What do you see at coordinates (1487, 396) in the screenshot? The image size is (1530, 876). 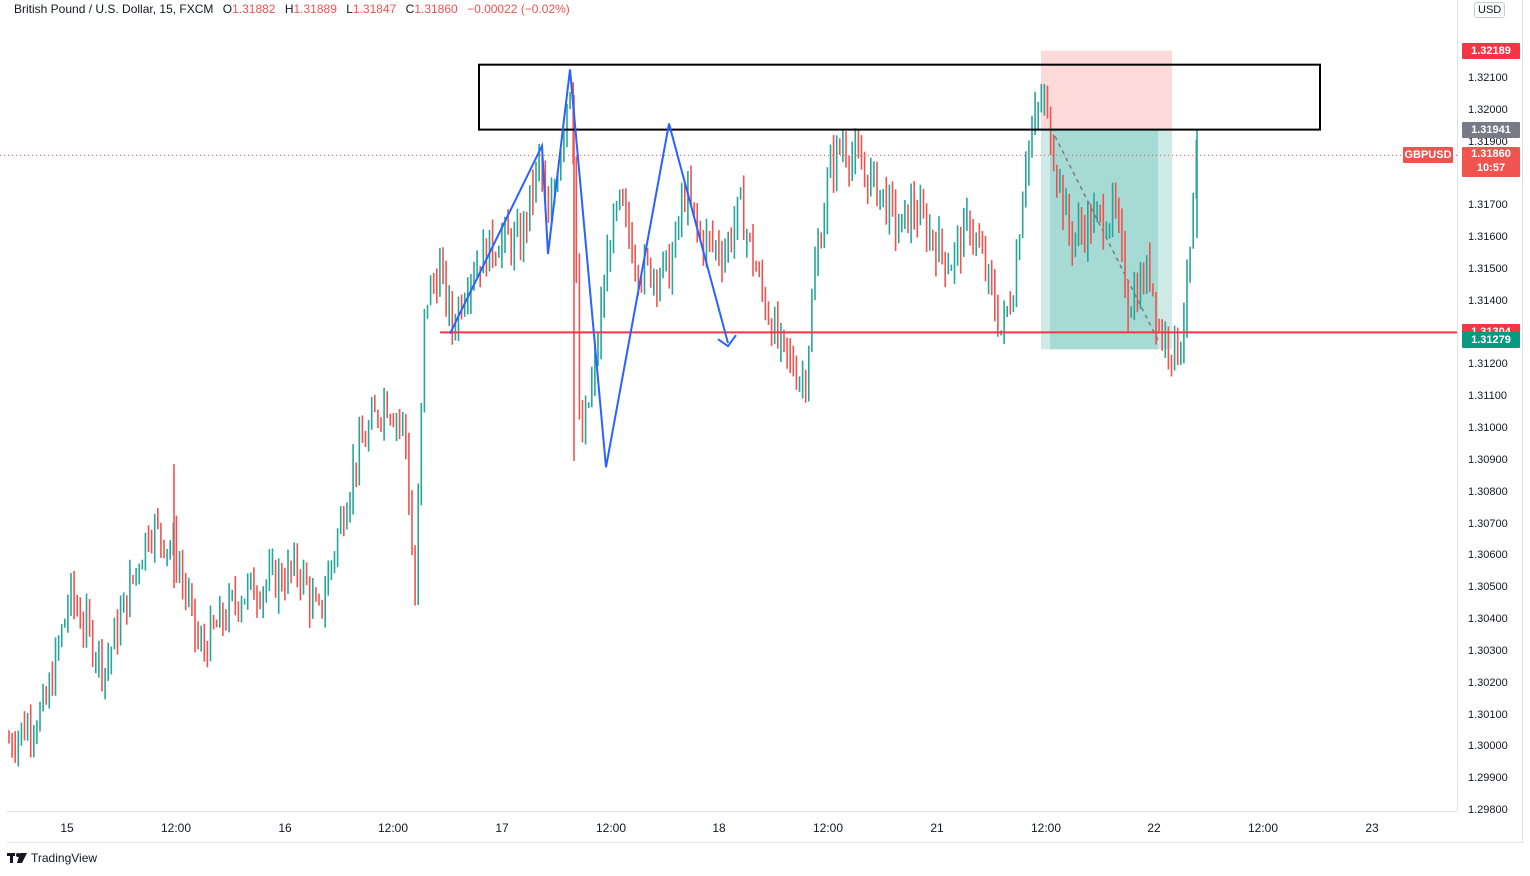 I see `price-tick: 1.31100` at bounding box center [1487, 396].